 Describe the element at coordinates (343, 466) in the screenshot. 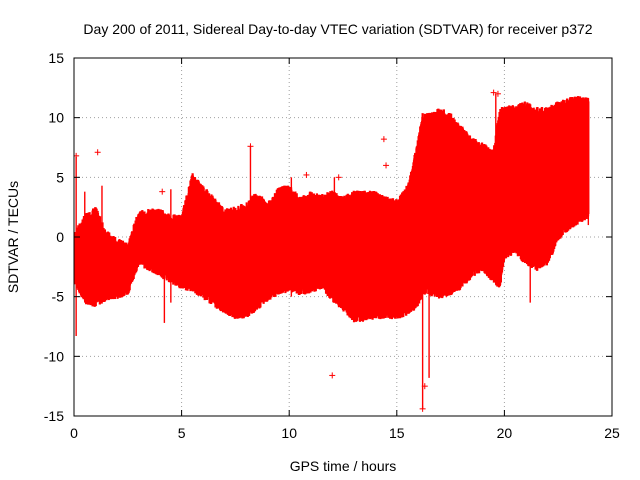

I see `x-axis-label: GPS time / hours` at that location.